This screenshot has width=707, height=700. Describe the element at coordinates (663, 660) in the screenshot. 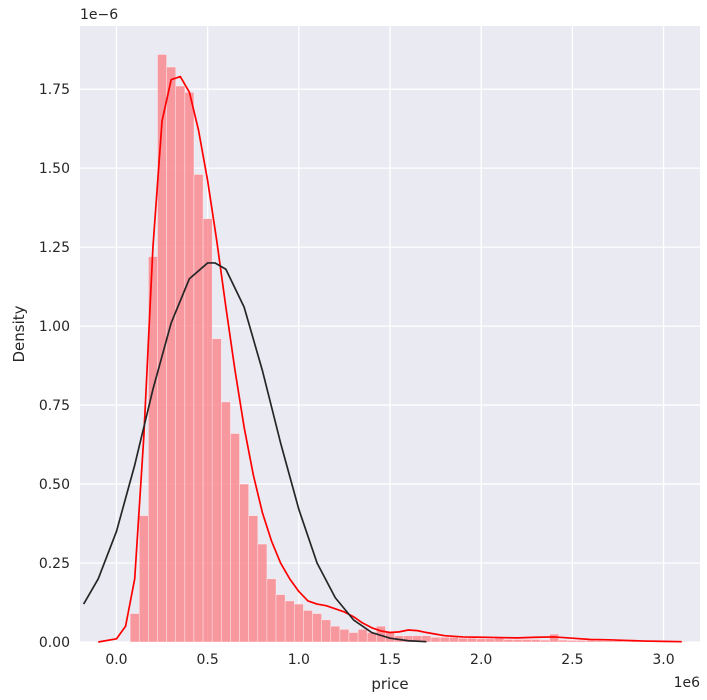

I see `x-tick-label: 3.0` at that location.